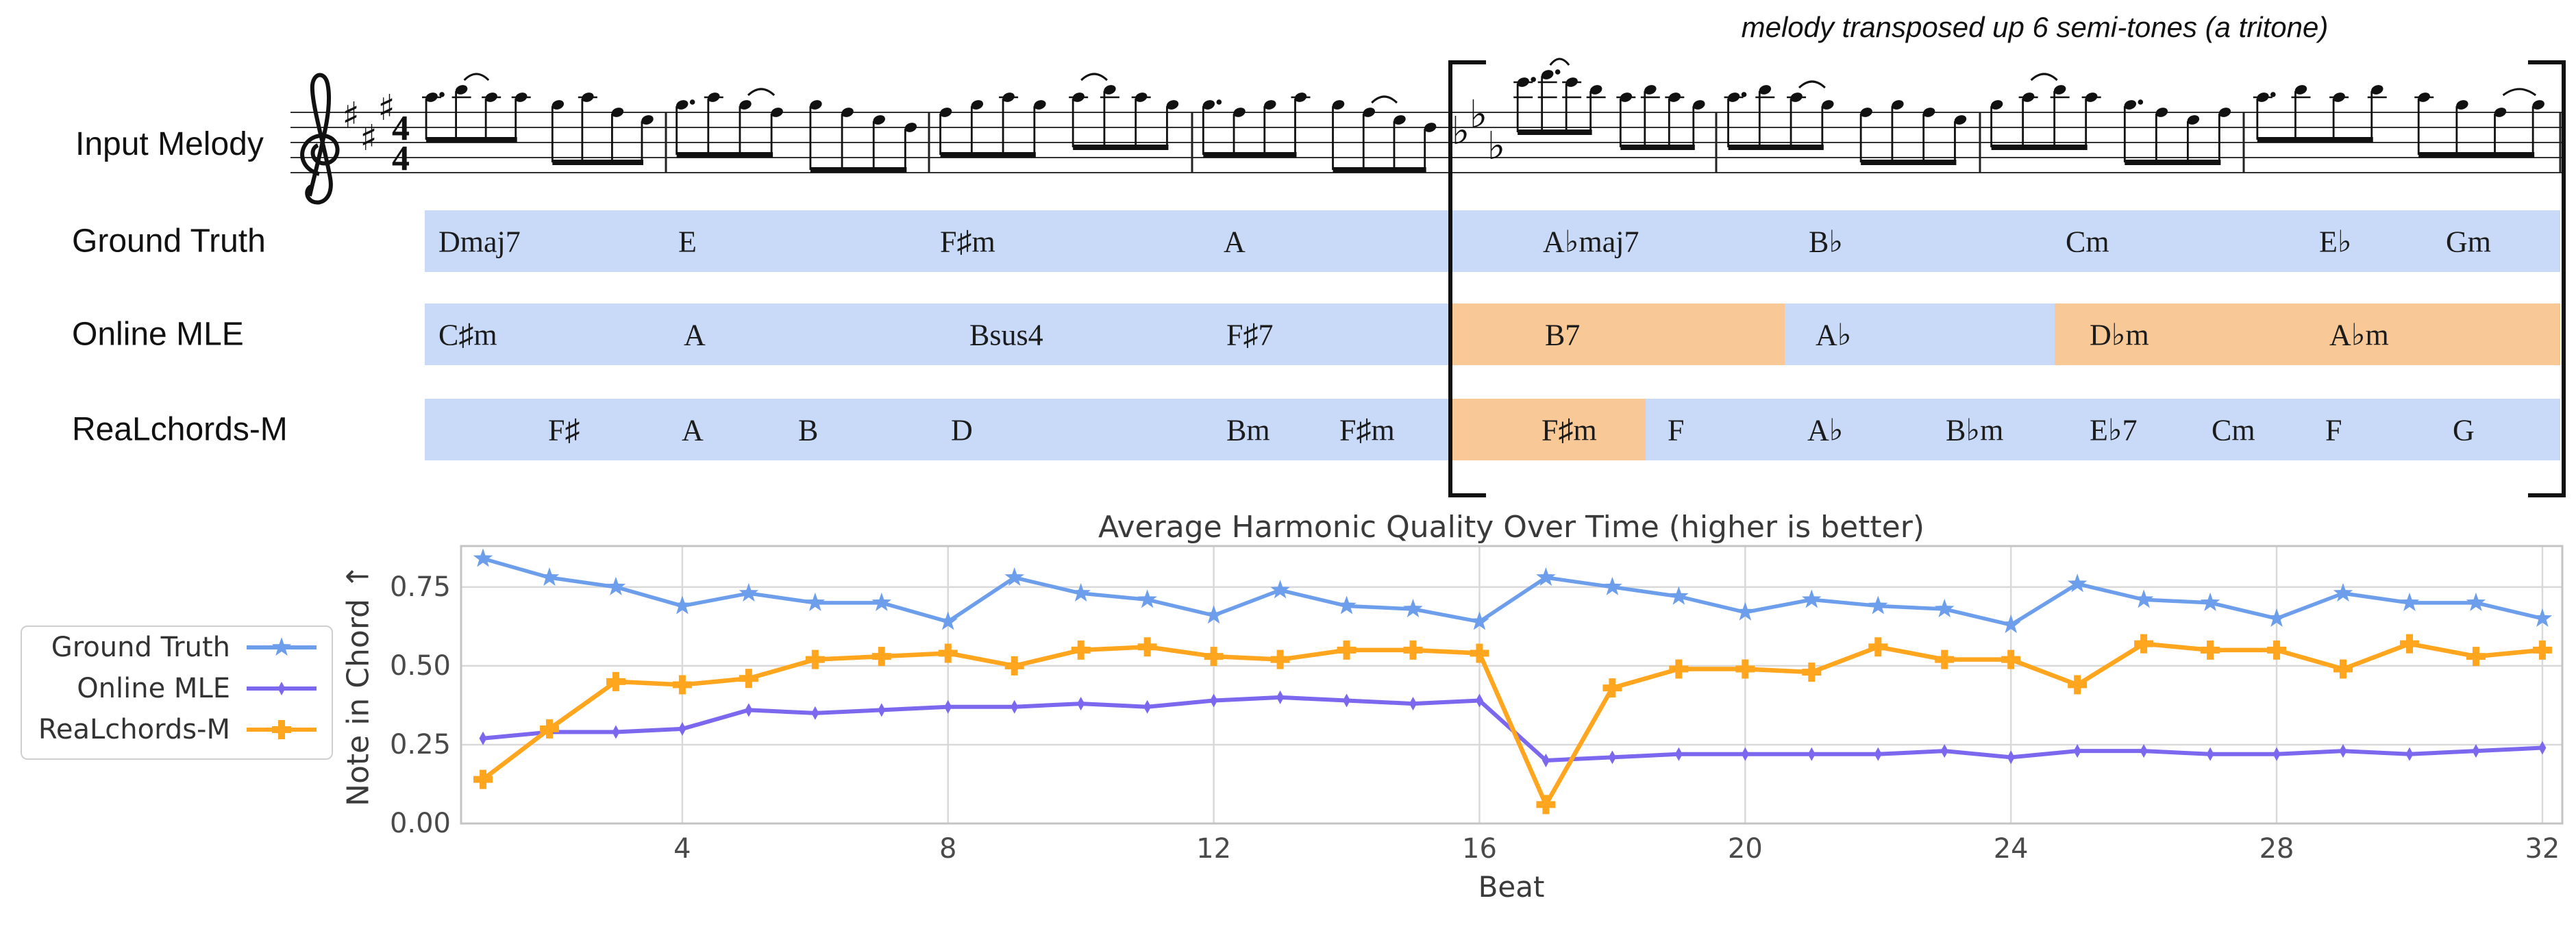  What do you see at coordinates (1248, 430) in the screenshot?
I see `chord-label: Bm` at bounding box center [1248, 430].